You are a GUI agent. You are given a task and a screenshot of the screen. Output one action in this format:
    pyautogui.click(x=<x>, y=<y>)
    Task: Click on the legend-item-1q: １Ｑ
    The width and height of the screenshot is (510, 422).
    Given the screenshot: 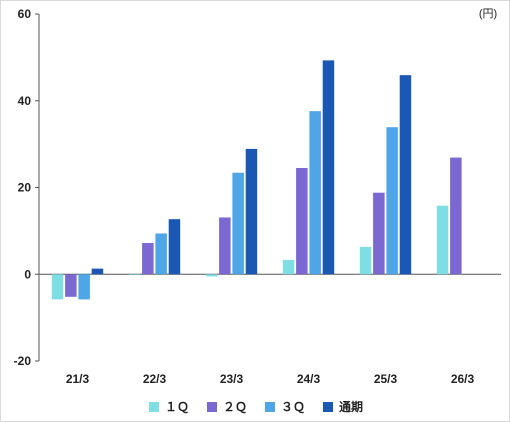 What is the action you would take?
    pyautogui.click(x=168, y=406)
    